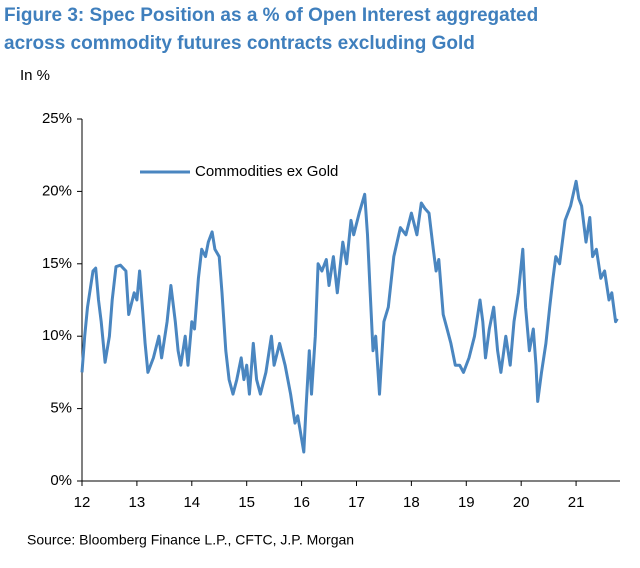  I want to click on x-tick-label: 14, so click(191, 502).